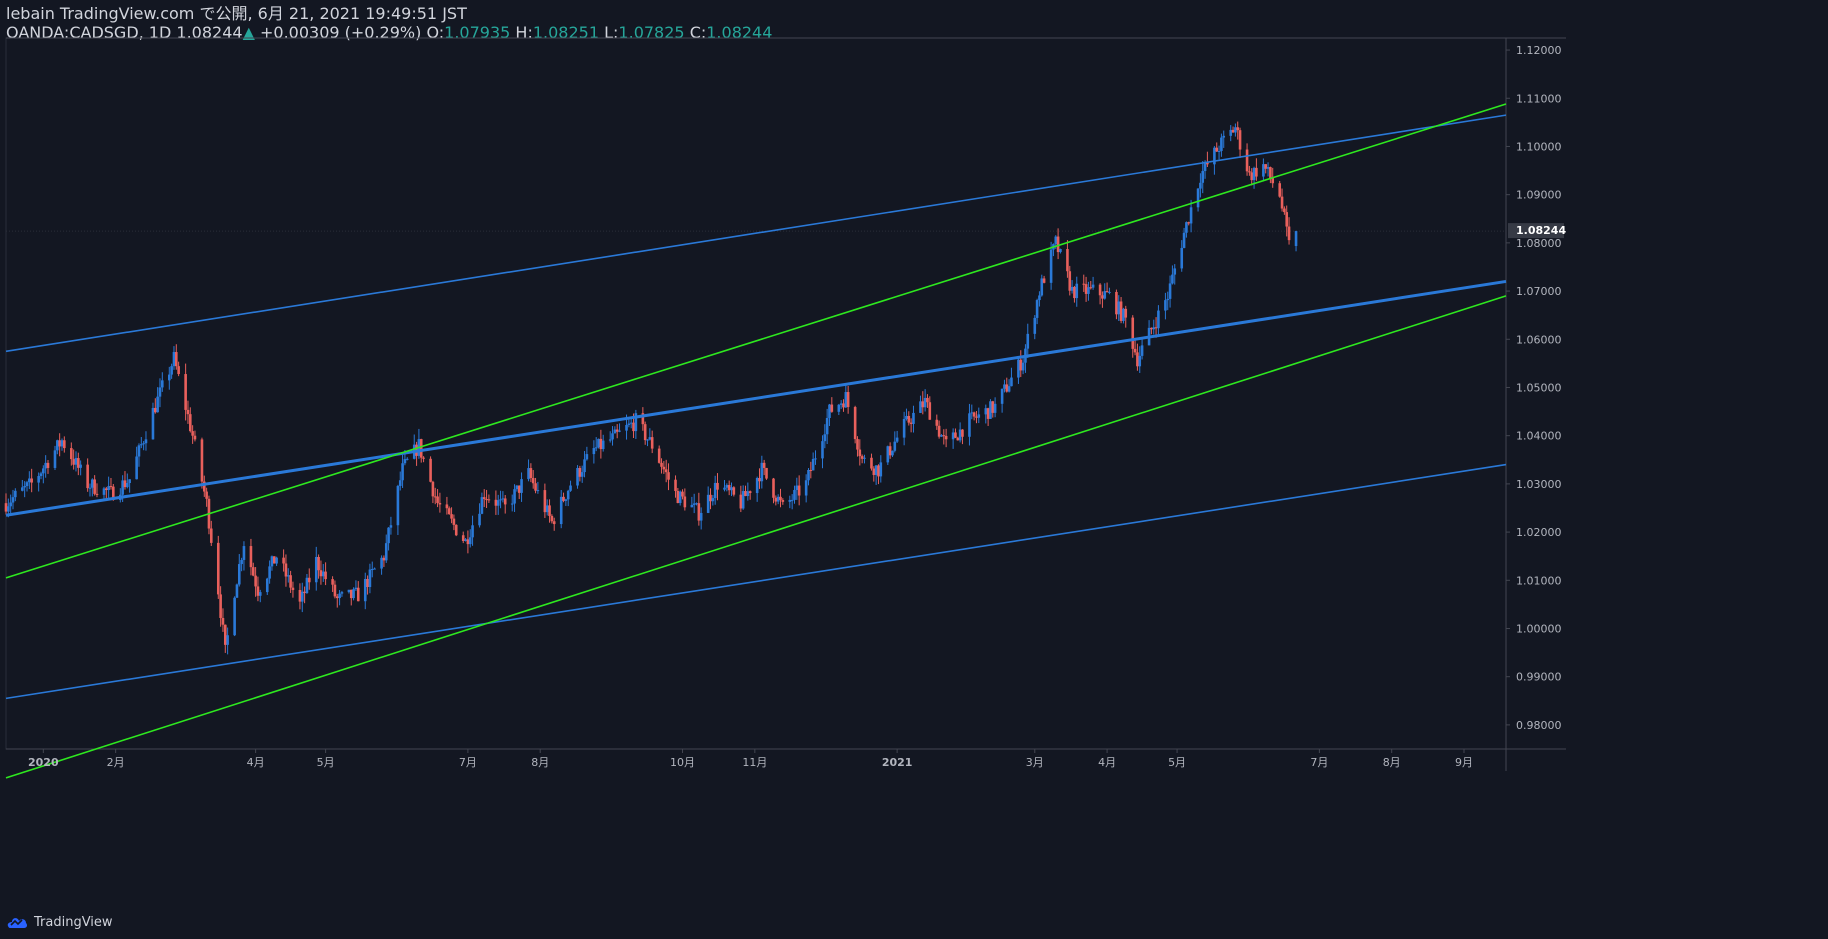 The height and width of the screenshot is (939, 1828). What do you see at coordinates (1035, 762) in the screenshot?
I see `time-tick-label: 3月` at bounding box center [1035, 762].